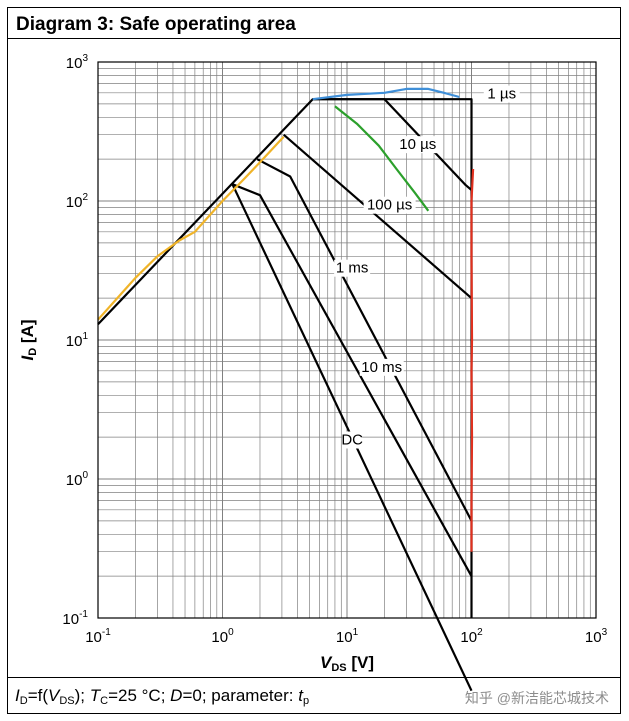  I want to click on figure-header: Diagram 3: Safe operating area, so click(314, 23).